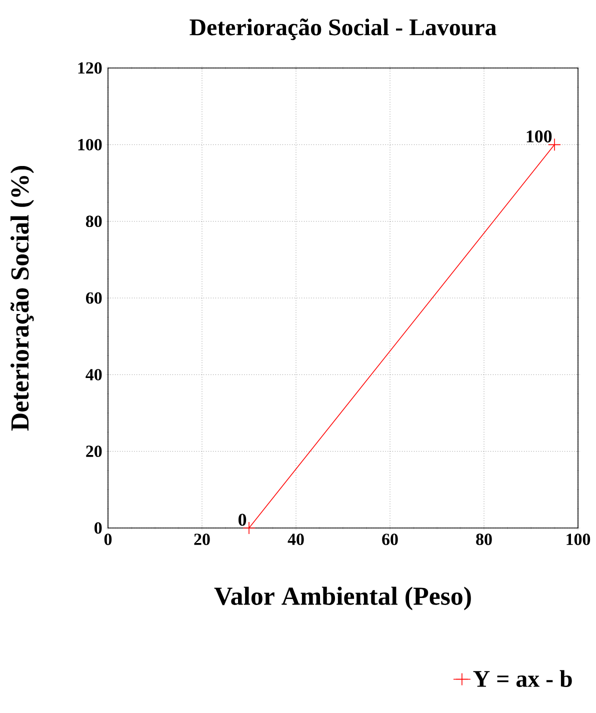  Describe the element at coordinates (94, 298) in the screenshot. I see `y-tick-label: 60` at that location.